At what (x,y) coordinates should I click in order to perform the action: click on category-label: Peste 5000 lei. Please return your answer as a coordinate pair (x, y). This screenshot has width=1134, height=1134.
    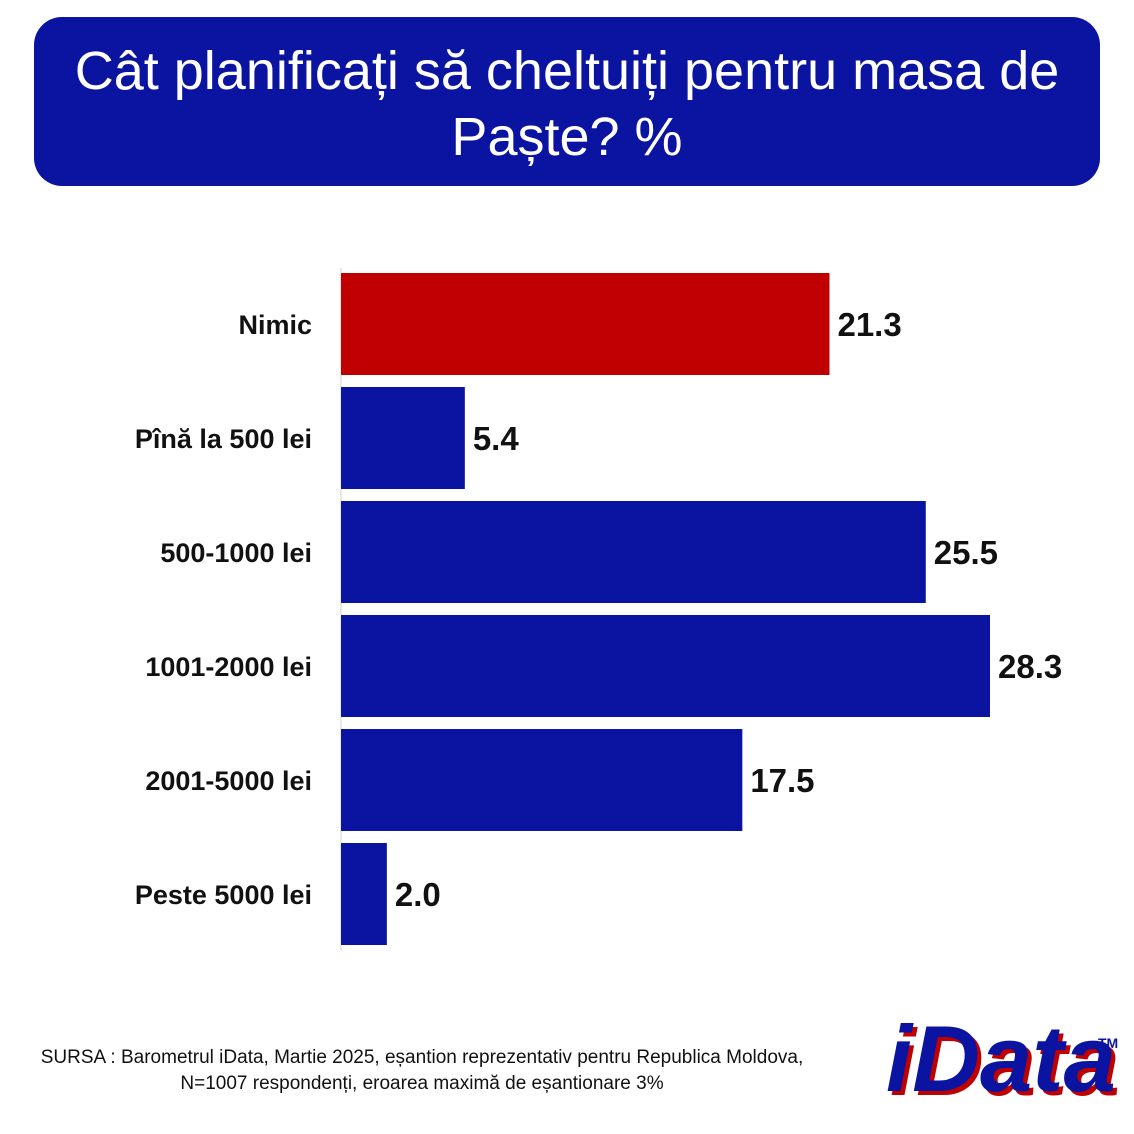
    Looking at the image, I should click on (223, 895).